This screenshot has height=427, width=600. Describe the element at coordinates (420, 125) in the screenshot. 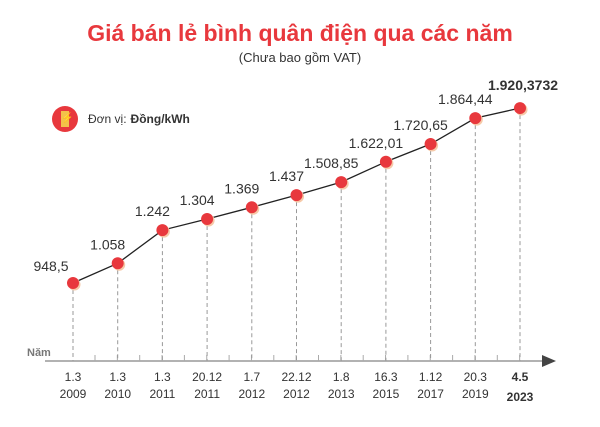

I see `data-label: 1.720,65` at that location.